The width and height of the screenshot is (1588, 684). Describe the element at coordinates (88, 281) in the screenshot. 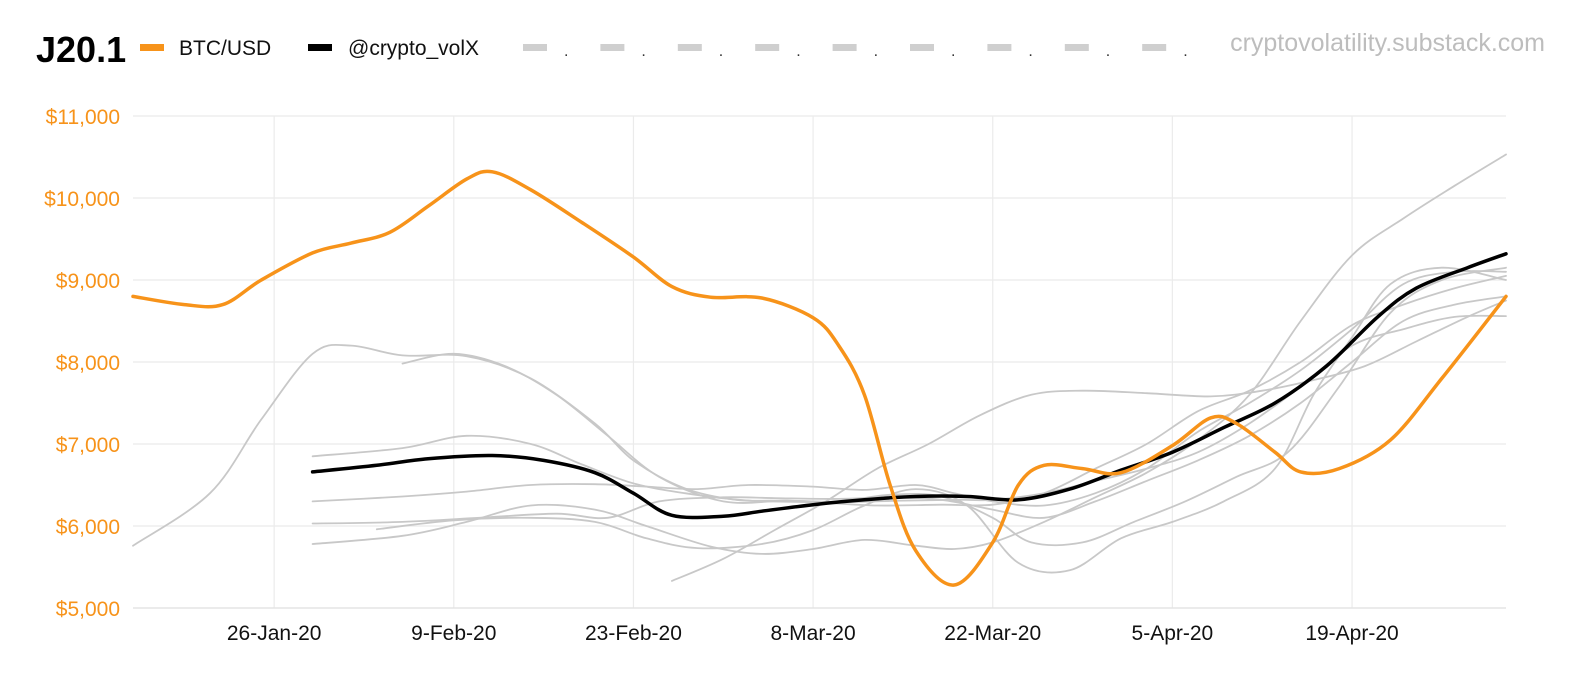

I see `y-tick-label: $9,000` at that location.